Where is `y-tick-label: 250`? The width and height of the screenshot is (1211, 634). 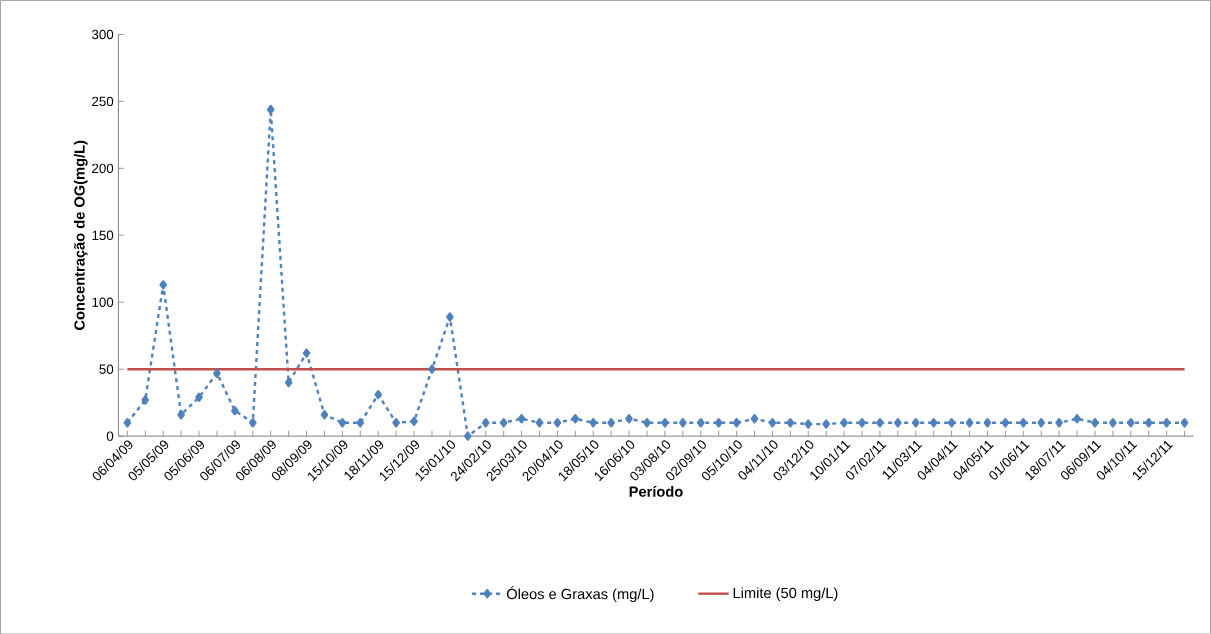 y-tick-label: 250 is located at coordinates (103, 101).